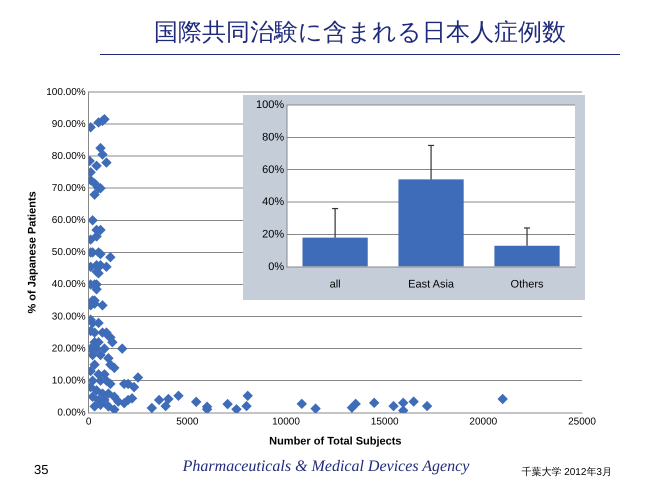 The image size is (652, 490). I want to click on x-tick-label: 0, so click(89, 422).